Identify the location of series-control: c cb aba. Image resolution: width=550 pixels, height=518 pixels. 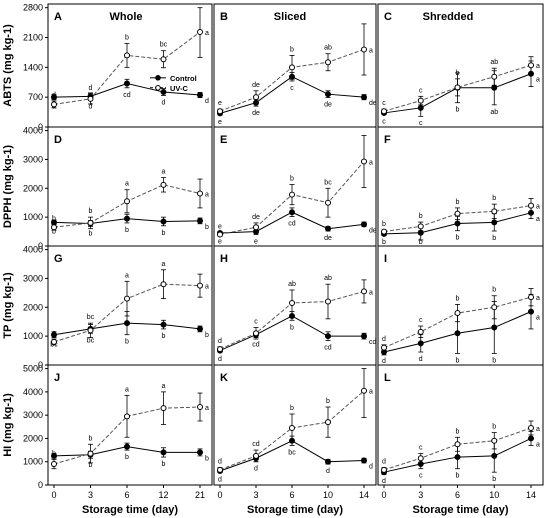
(460, 93).